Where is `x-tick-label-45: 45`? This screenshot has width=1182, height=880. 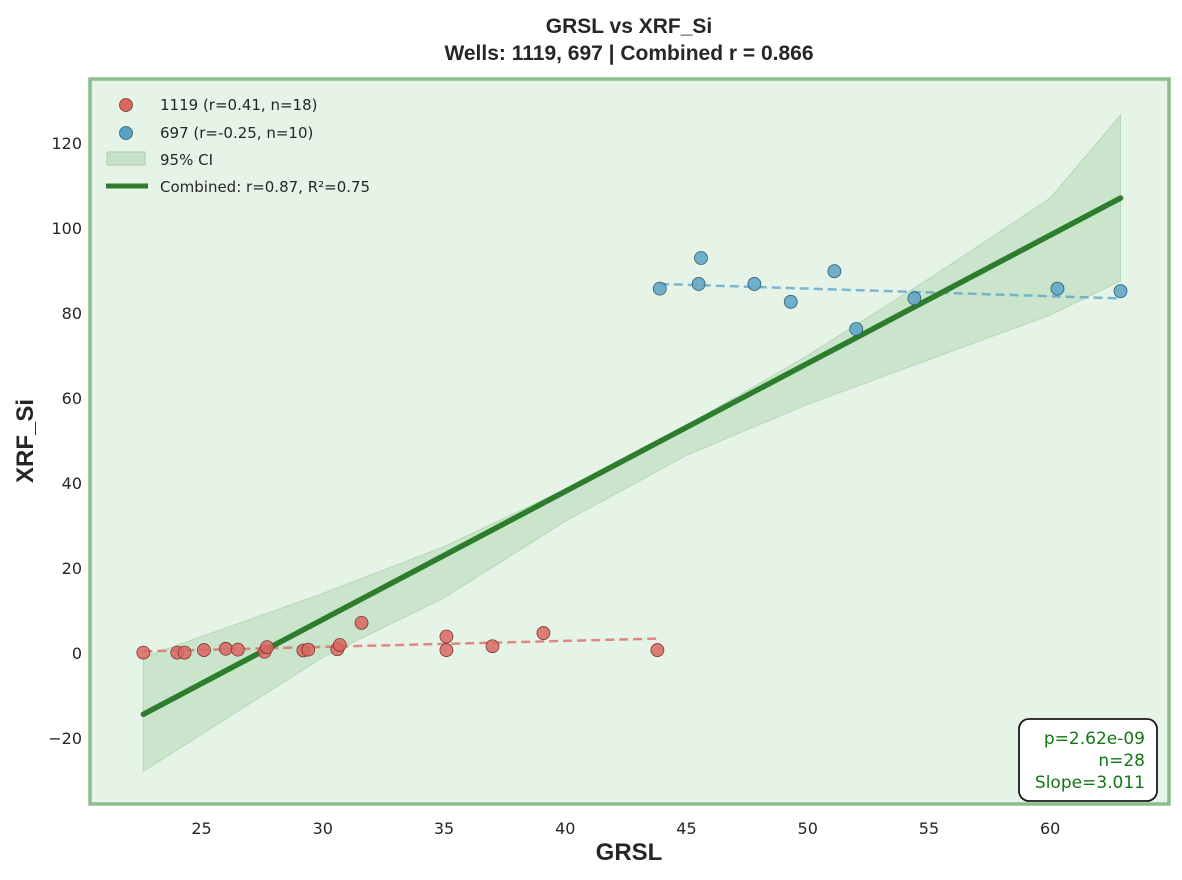 x-tick-label-45: 45 is located at coordinates (686, 828).